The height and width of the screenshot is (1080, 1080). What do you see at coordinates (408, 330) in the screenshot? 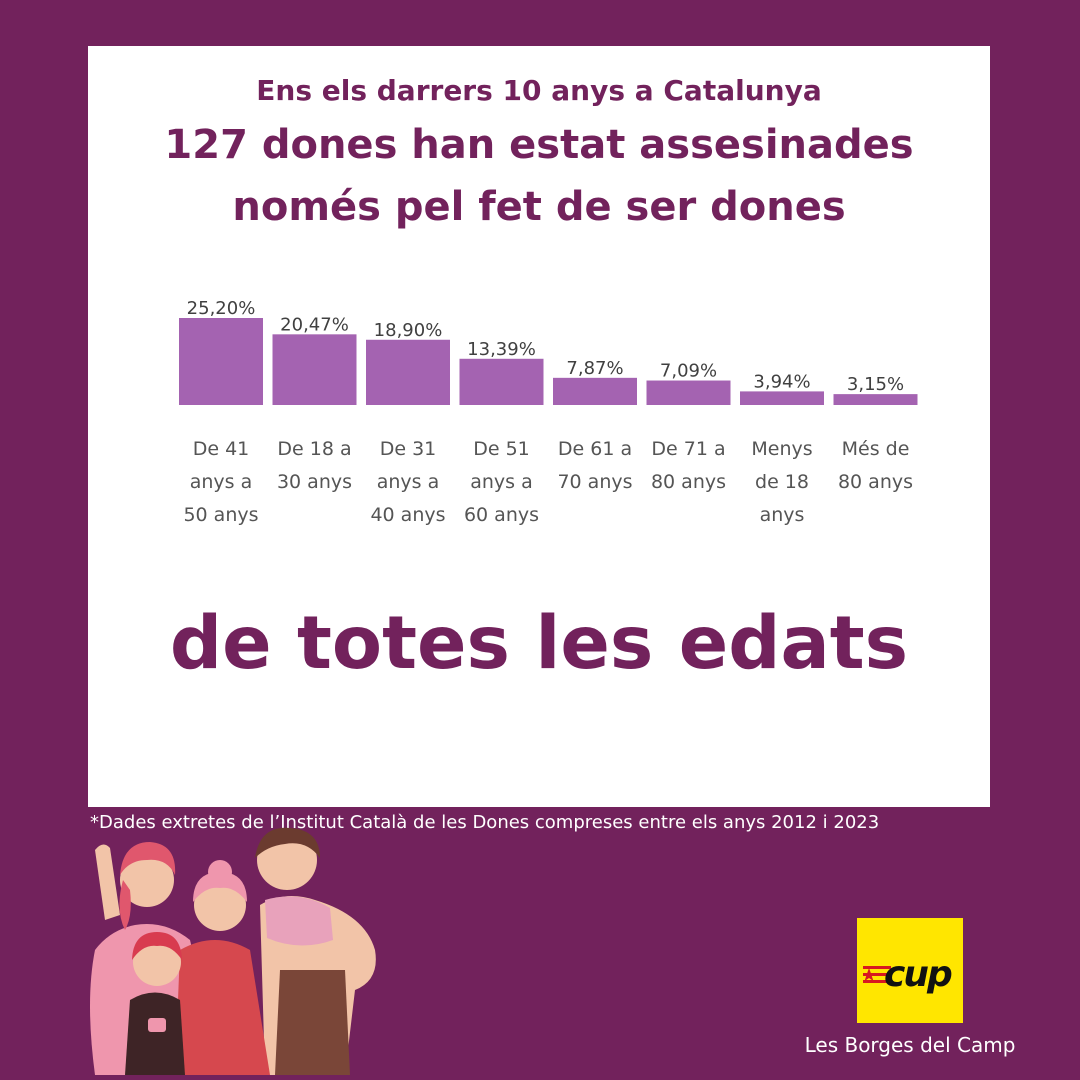
I see `value-label-3: 18,90%` at bounding box center [408, 330].